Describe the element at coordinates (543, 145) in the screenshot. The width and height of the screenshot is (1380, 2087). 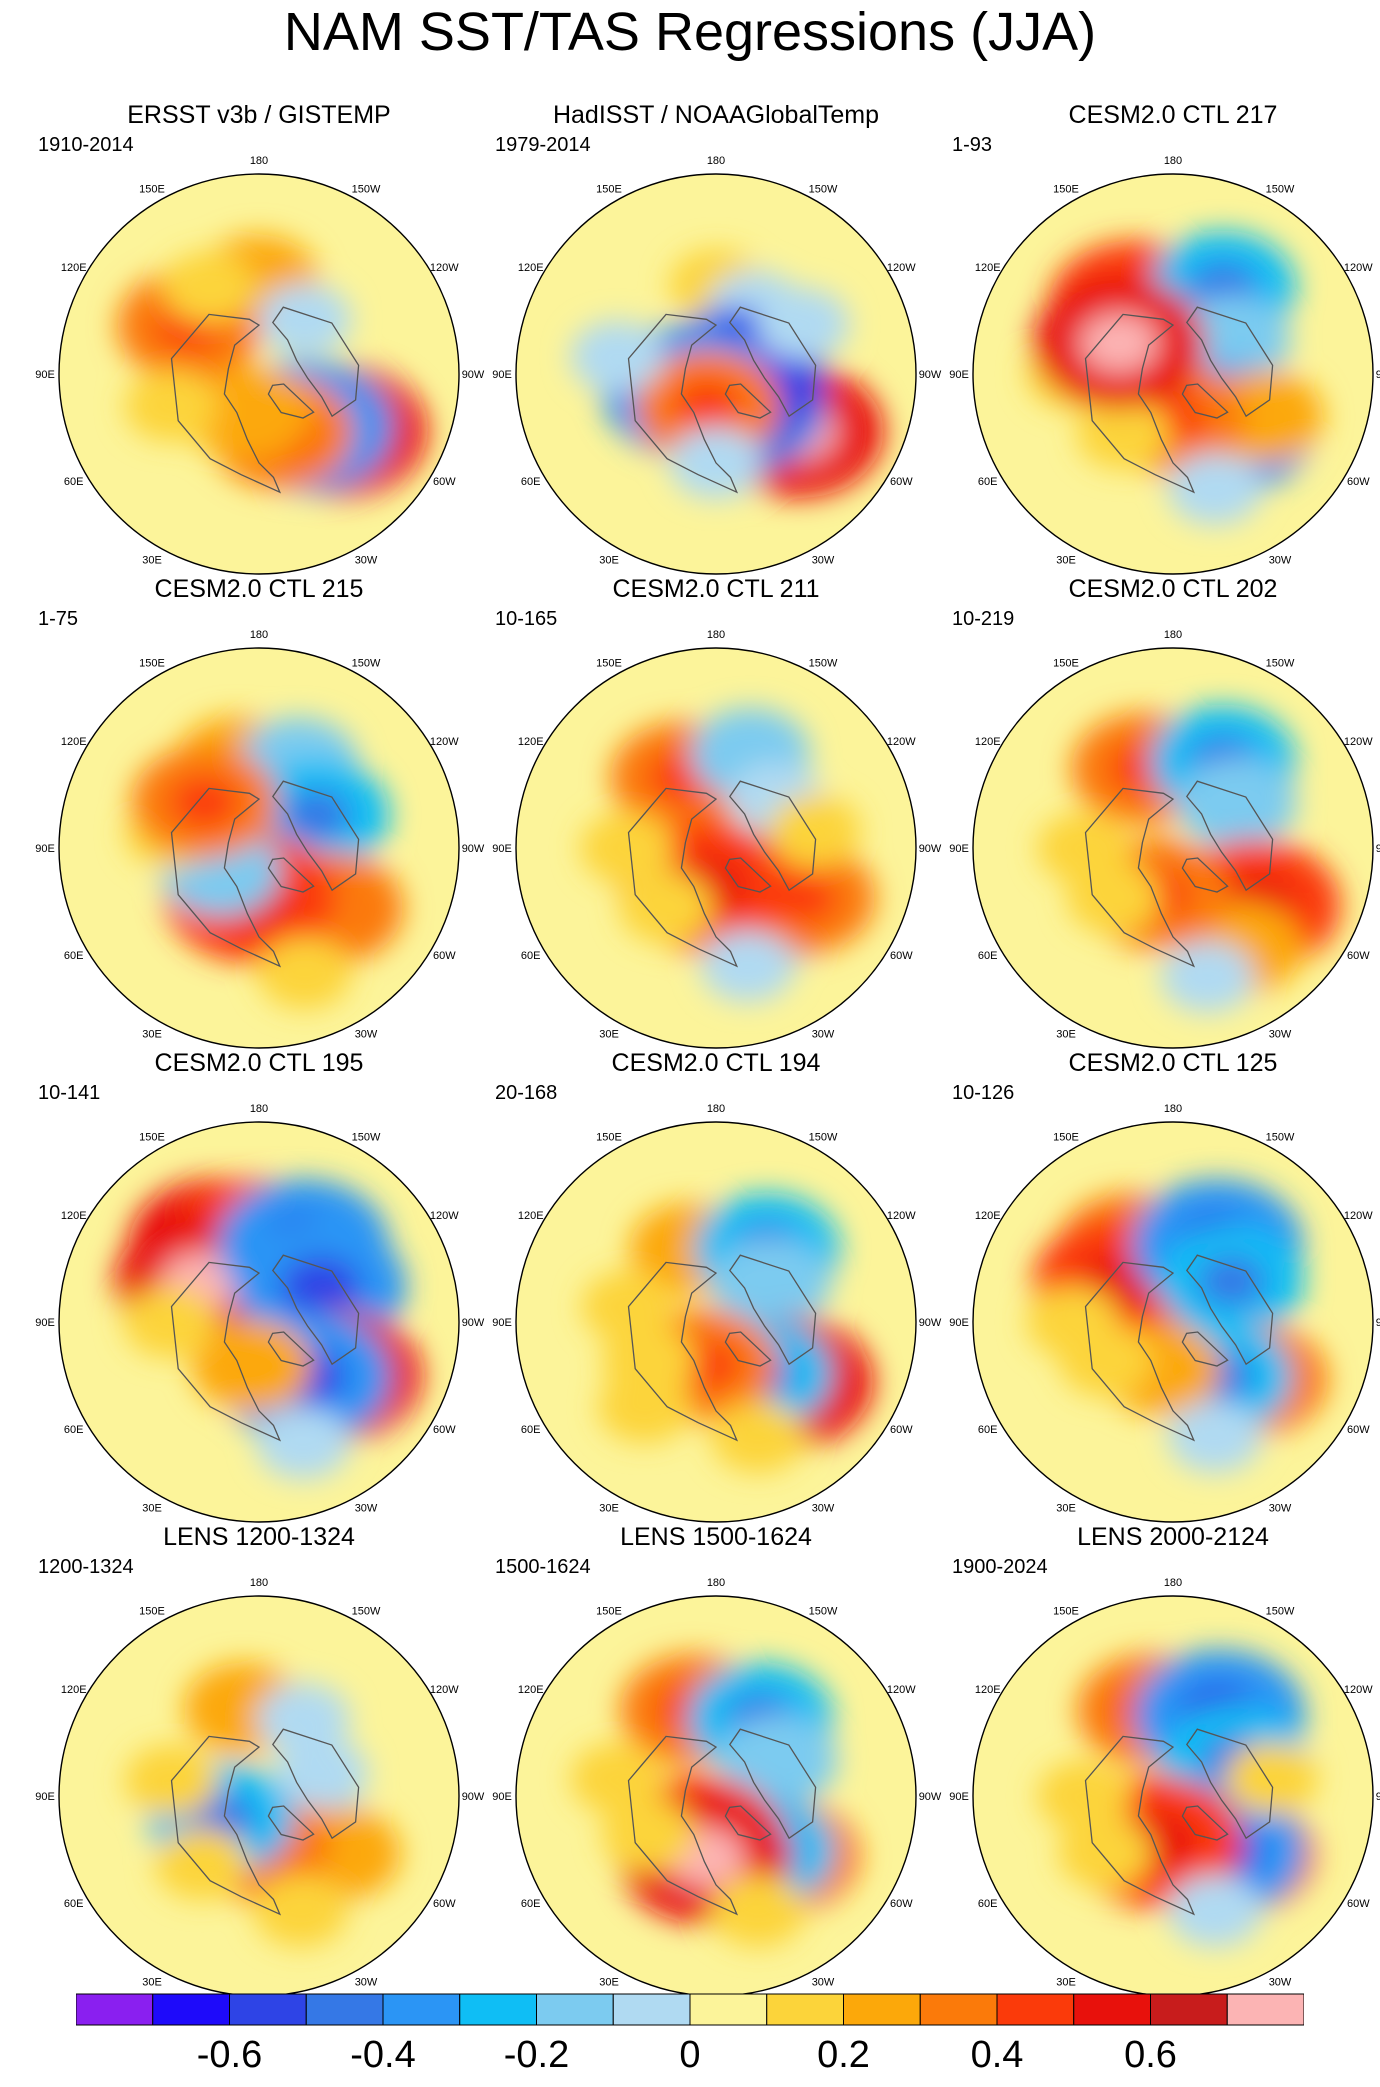
I see `panel-period: 1979-2014` at that location.